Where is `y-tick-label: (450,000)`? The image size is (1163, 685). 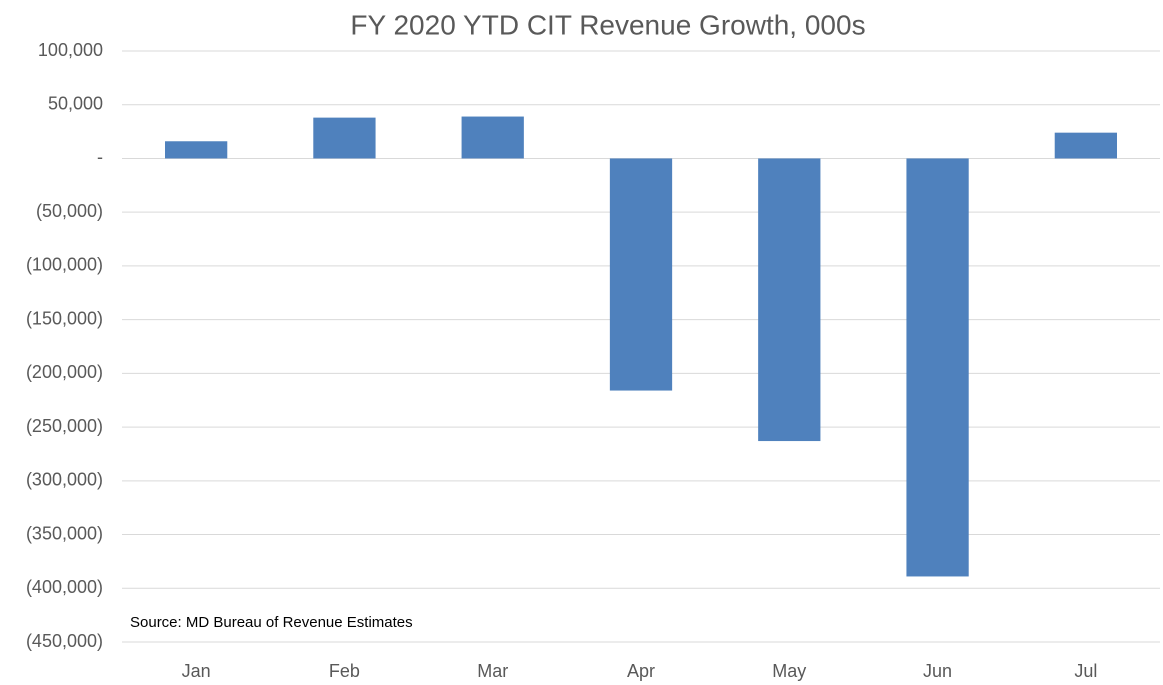 y-tick-label: (450,000) is located at coordinates (64, 641).